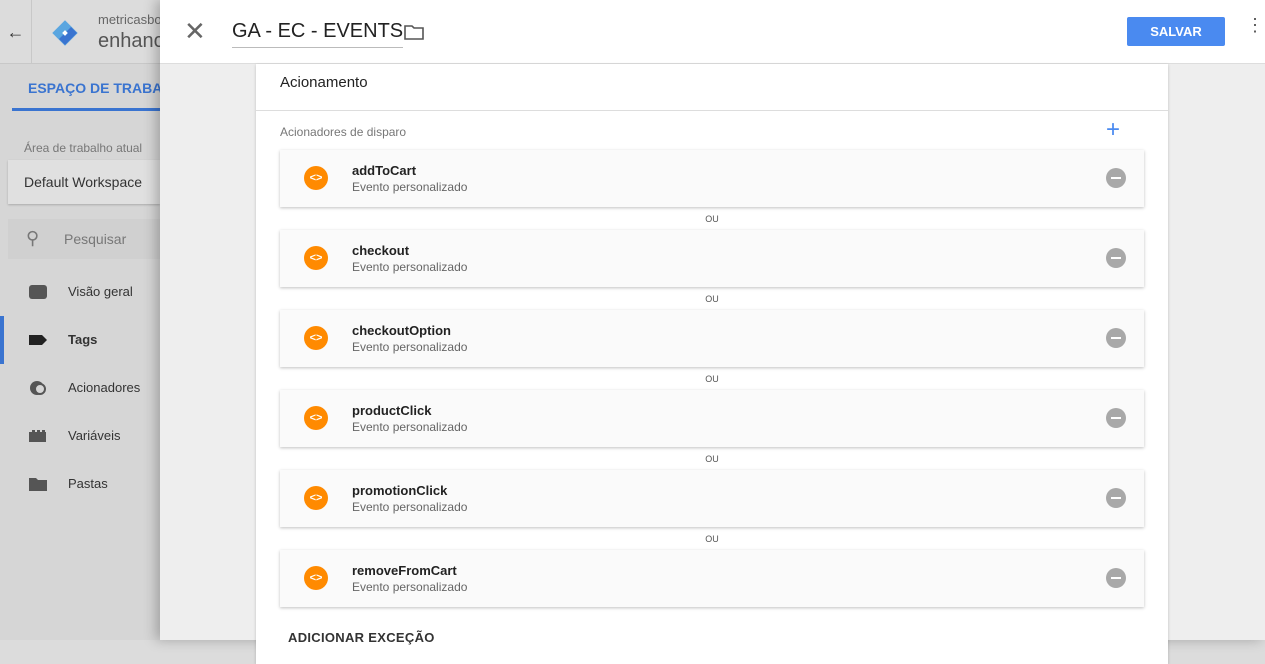 This screenshot has width=1265, height=664. What do you see at coordinates (401, 330) in the screenshot?
I see `trigger-name: checkoutOption` at bounding box center [401, 330].